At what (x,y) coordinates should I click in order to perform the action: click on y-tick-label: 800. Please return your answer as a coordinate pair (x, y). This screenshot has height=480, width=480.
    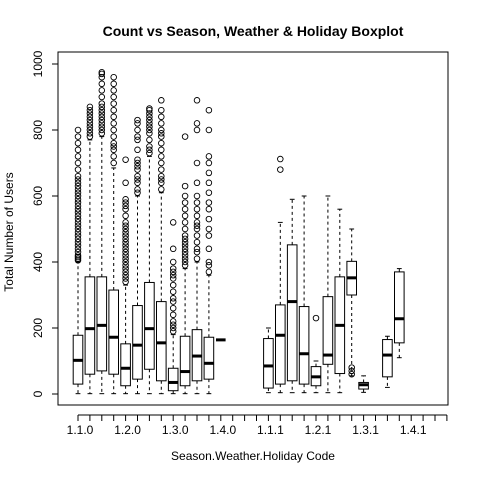
    Looking at the image, I should click on (38, 130).